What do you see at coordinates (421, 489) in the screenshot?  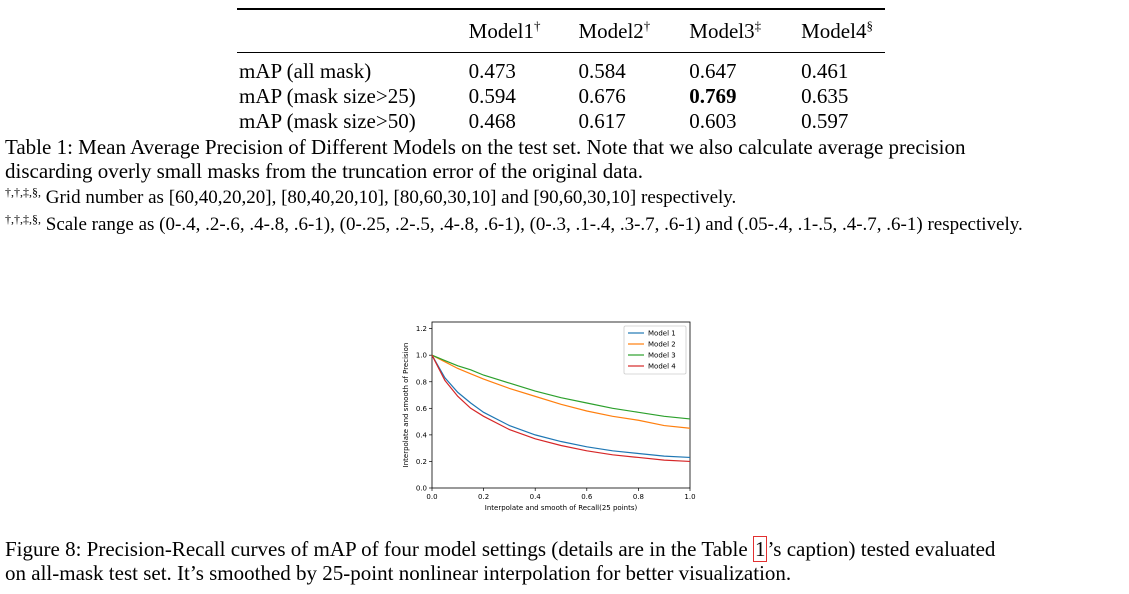 I see `y-tick-label: 0.0` at bounding box center [421, 489].